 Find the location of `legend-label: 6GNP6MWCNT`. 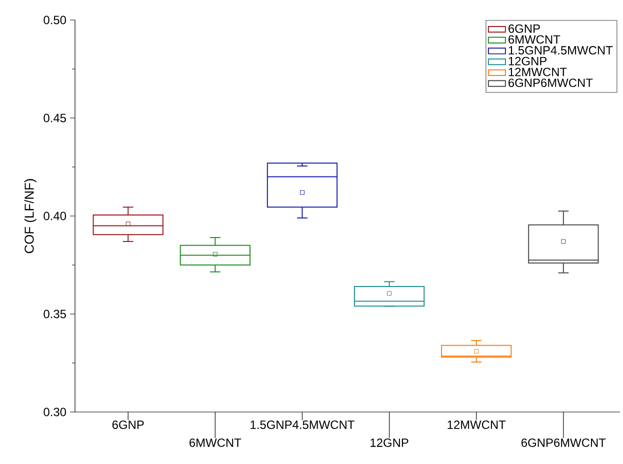

legend-label: 6GNP6MWCNT is located at coordinates (550, 83).